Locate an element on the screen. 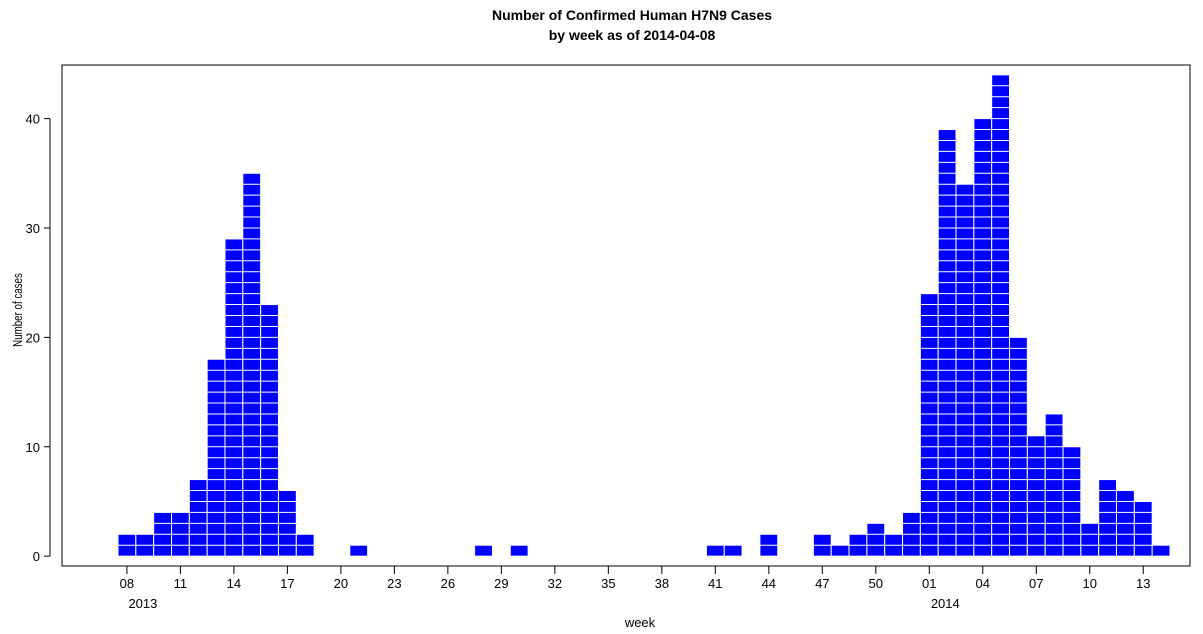  y-tick-label: 40 is located at coordinates (33, 119).